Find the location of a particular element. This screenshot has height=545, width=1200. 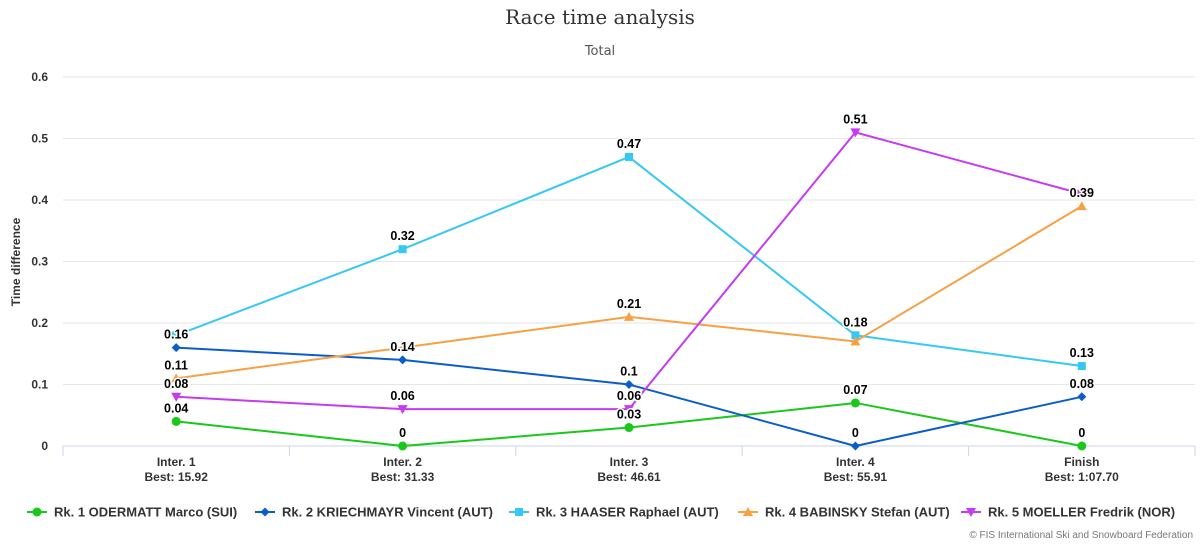

data-label: 0.51 is located at coordinates (855, 119).